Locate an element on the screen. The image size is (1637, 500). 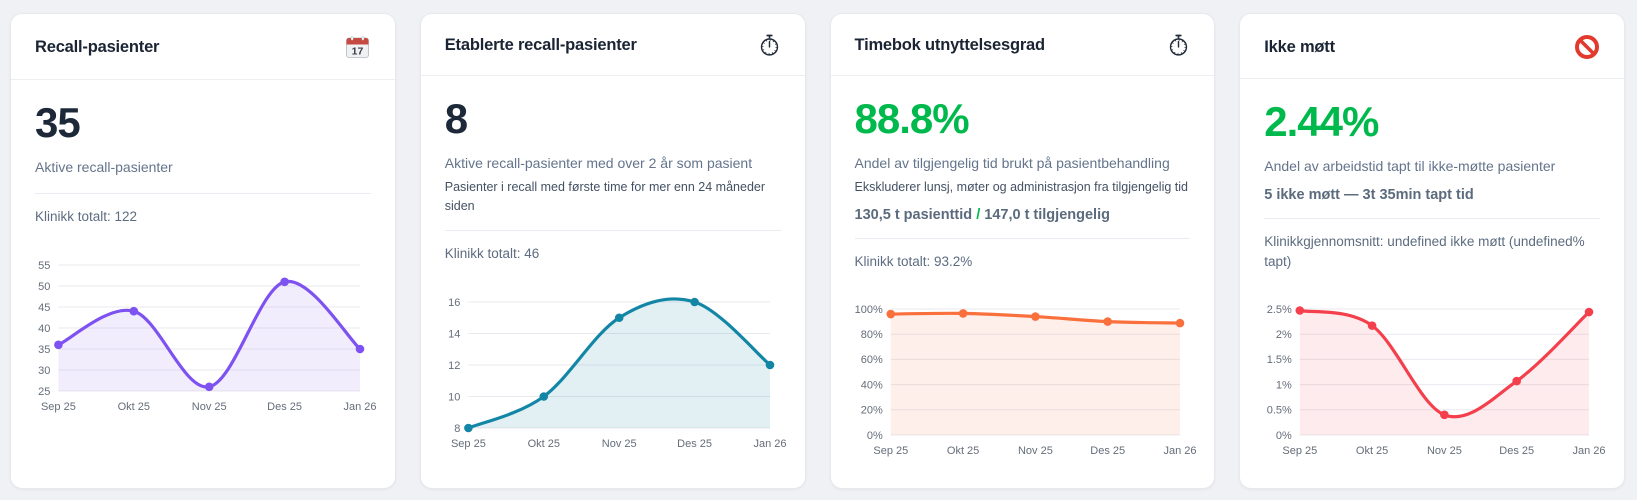
svg-text: 40% is located at coordinates (871, 386).